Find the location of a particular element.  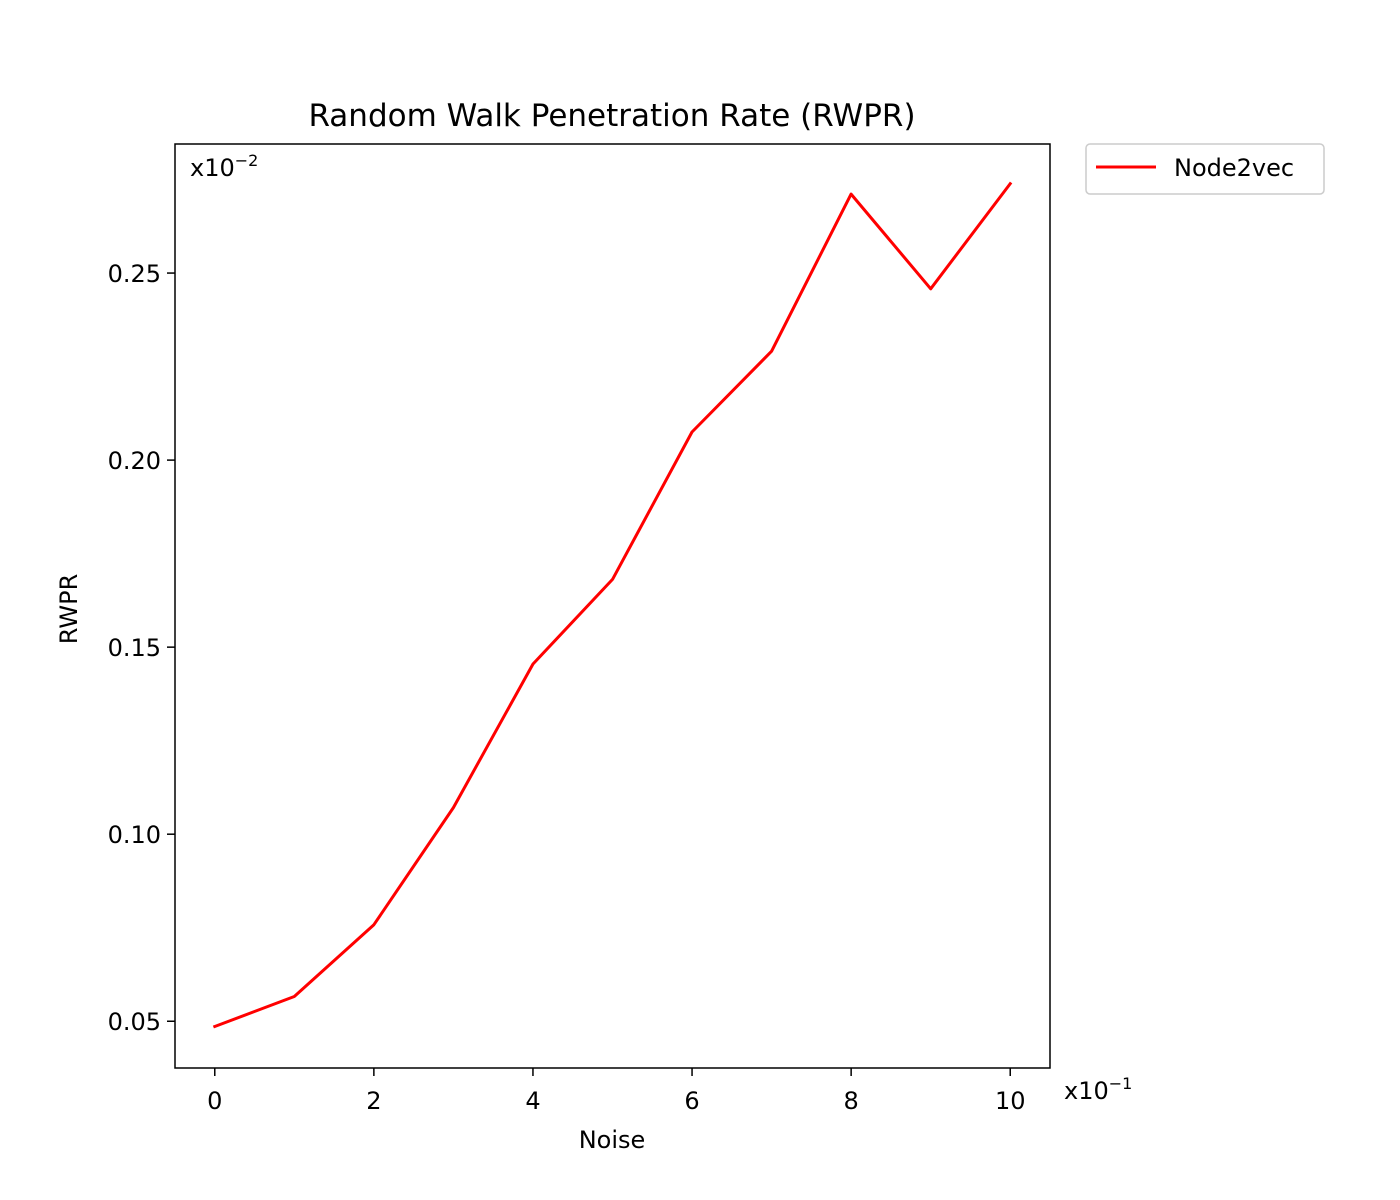

x-axis-label: Noise is located at coordinates (612, 1140).